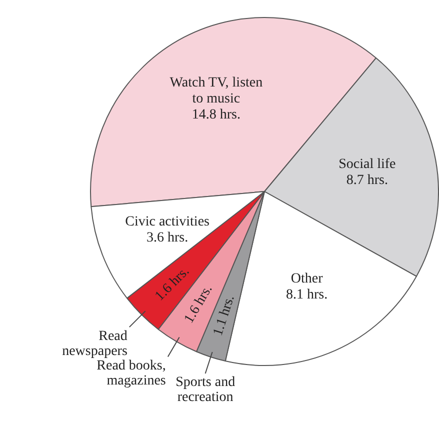  Describe the element at coordinates (367, 180) in the screenshot. I see `data-label: 8.7 hrs.` at that location.